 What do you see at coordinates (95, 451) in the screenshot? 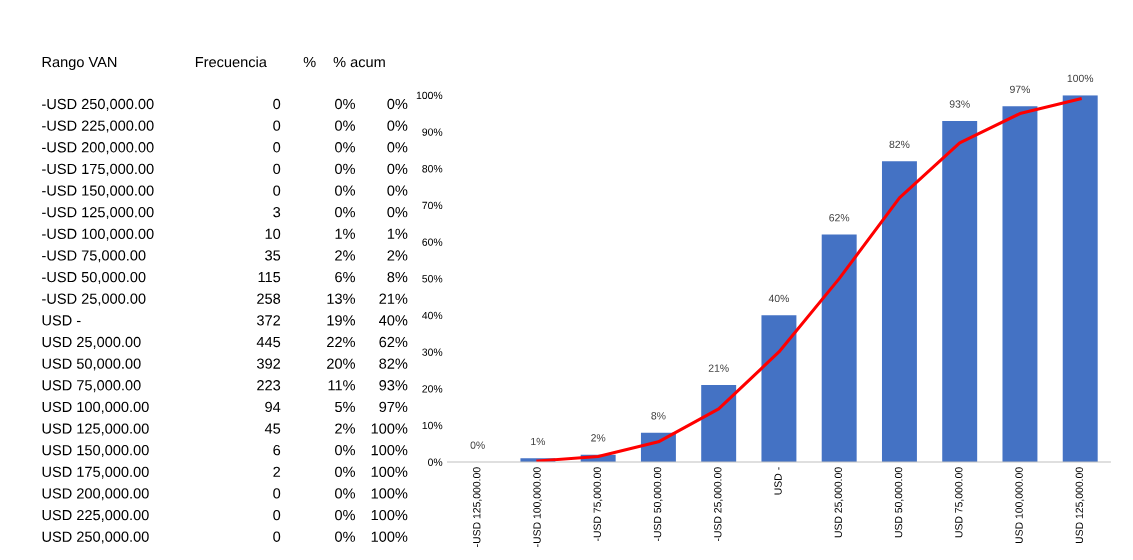
I see `text: USD 150,000.00` at bounding box center [95, 451].